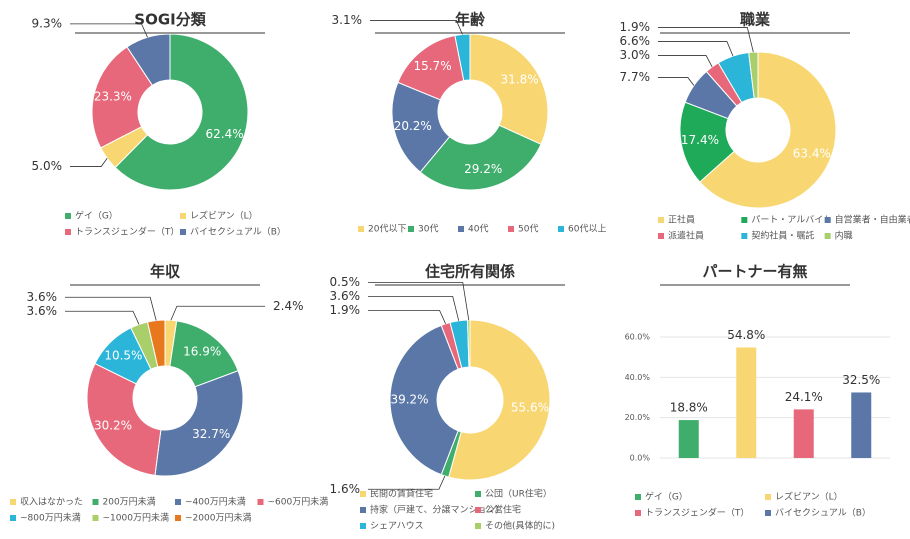 The height and width of the screenshot is (539, 910). Describe the element at coordinates (638, 417) in the screenshot. I see `y-tick-label: 20.0%` at that location.